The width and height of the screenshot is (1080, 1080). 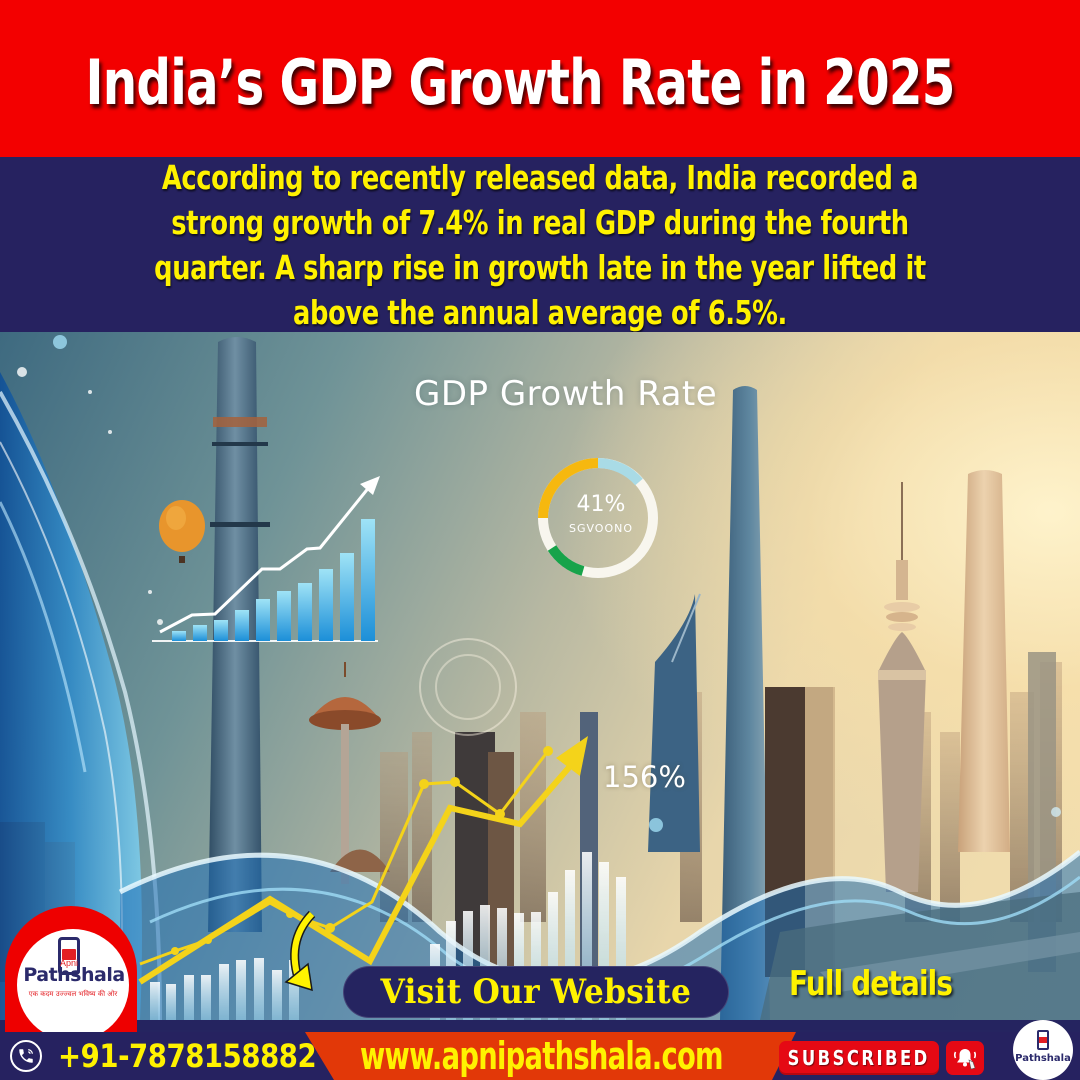 What do you see at coordinates (1043, 1058) in the screenshot?
I see `mini-logo-name: Pathshala` at bounding box center [1043, 1058].